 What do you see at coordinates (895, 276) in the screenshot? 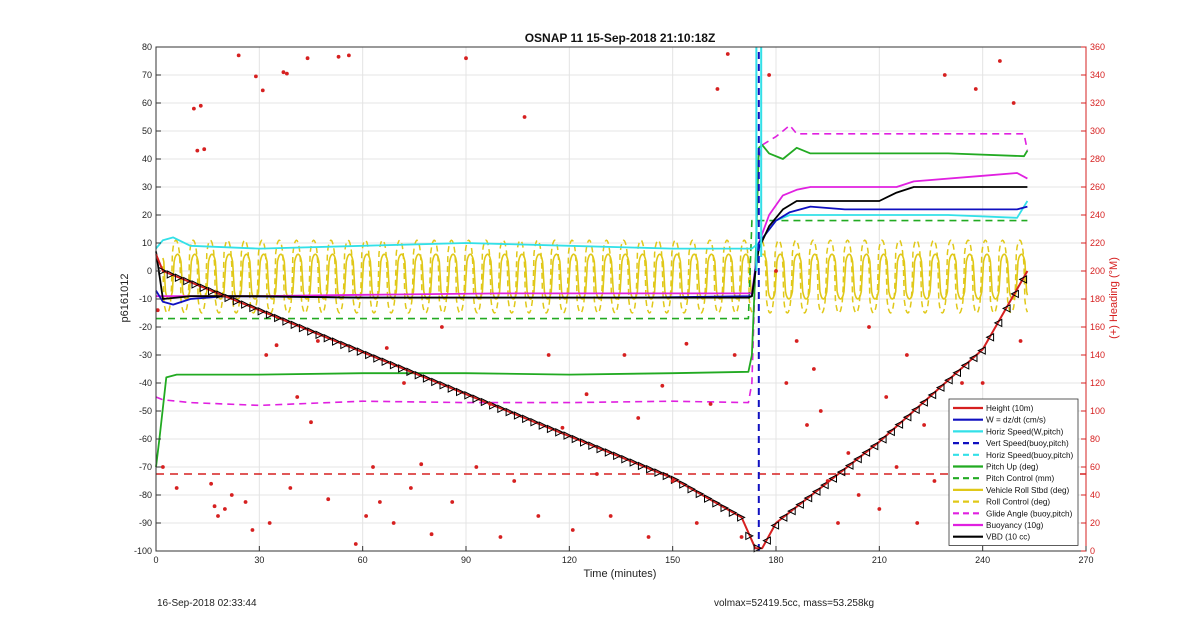
I see `vehicle-roll-line` at bounding box center [895, 276].